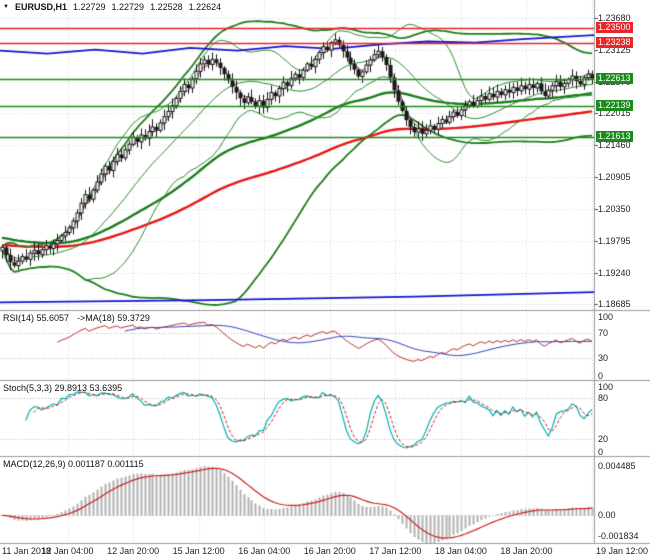 The height and width of the screenshot is (560, 650). What do you see at coordinates (395, 551) in the screenshot?
I see `time-axis-label: 17 Jan 12:00` at bounding box center [395, 551].